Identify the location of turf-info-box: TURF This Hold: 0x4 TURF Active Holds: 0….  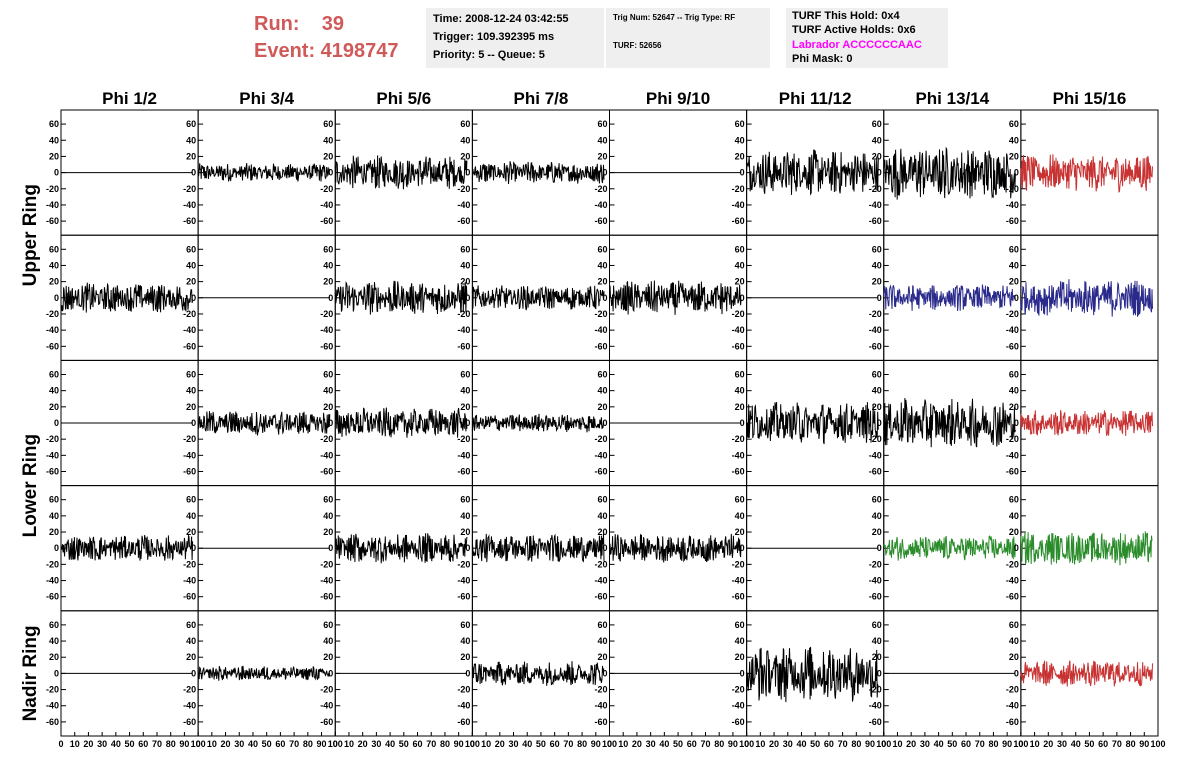
(867, 38).